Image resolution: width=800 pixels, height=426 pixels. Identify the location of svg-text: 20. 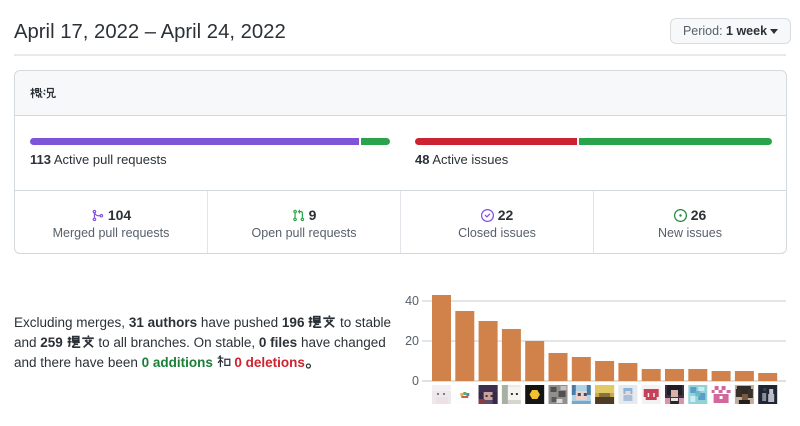
(412, 341).